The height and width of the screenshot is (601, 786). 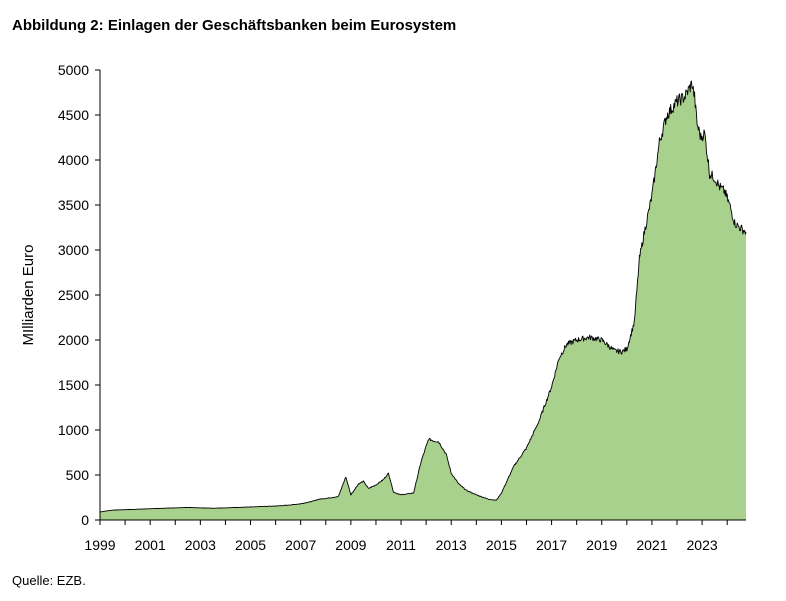 What do you see at coordinates (501, 545) in the screenshot?
I see `x-tick-label: 2015` at bounding box center [501, 545].